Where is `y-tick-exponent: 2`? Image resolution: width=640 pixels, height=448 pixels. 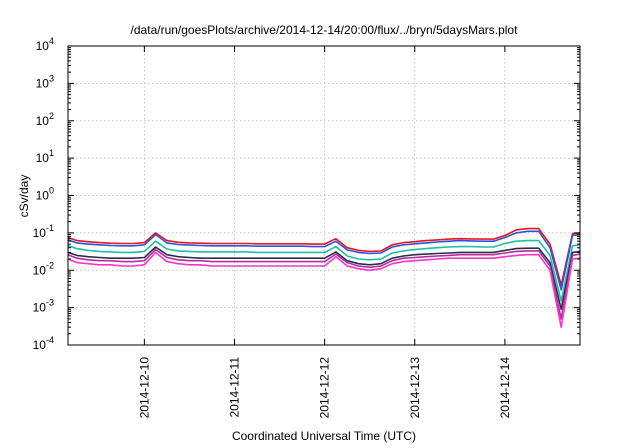 y-tick-exponent: 2 is located at coordinates (51, 116).